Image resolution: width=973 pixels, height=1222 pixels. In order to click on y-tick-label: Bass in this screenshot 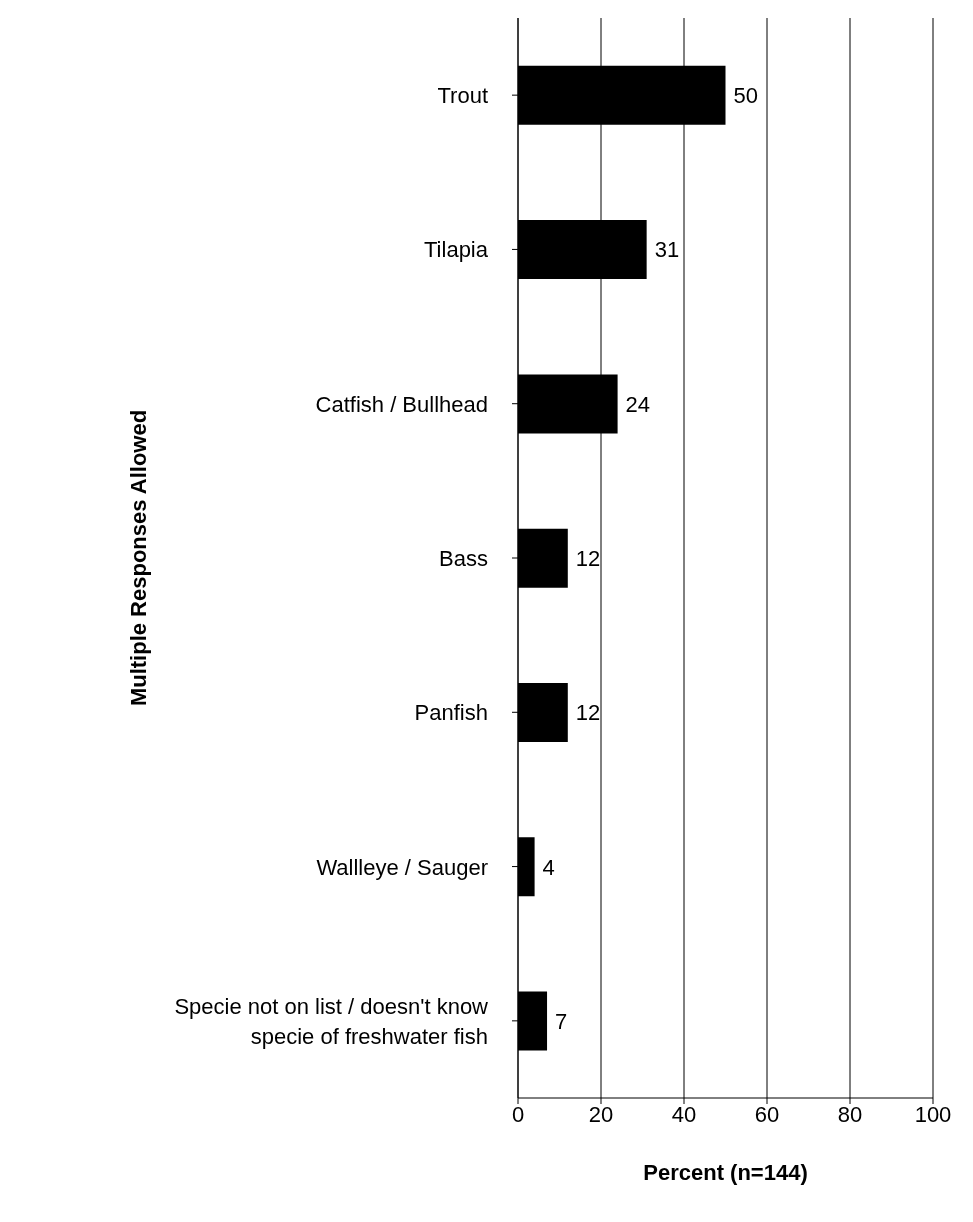, I will do `click(463, 558)`.